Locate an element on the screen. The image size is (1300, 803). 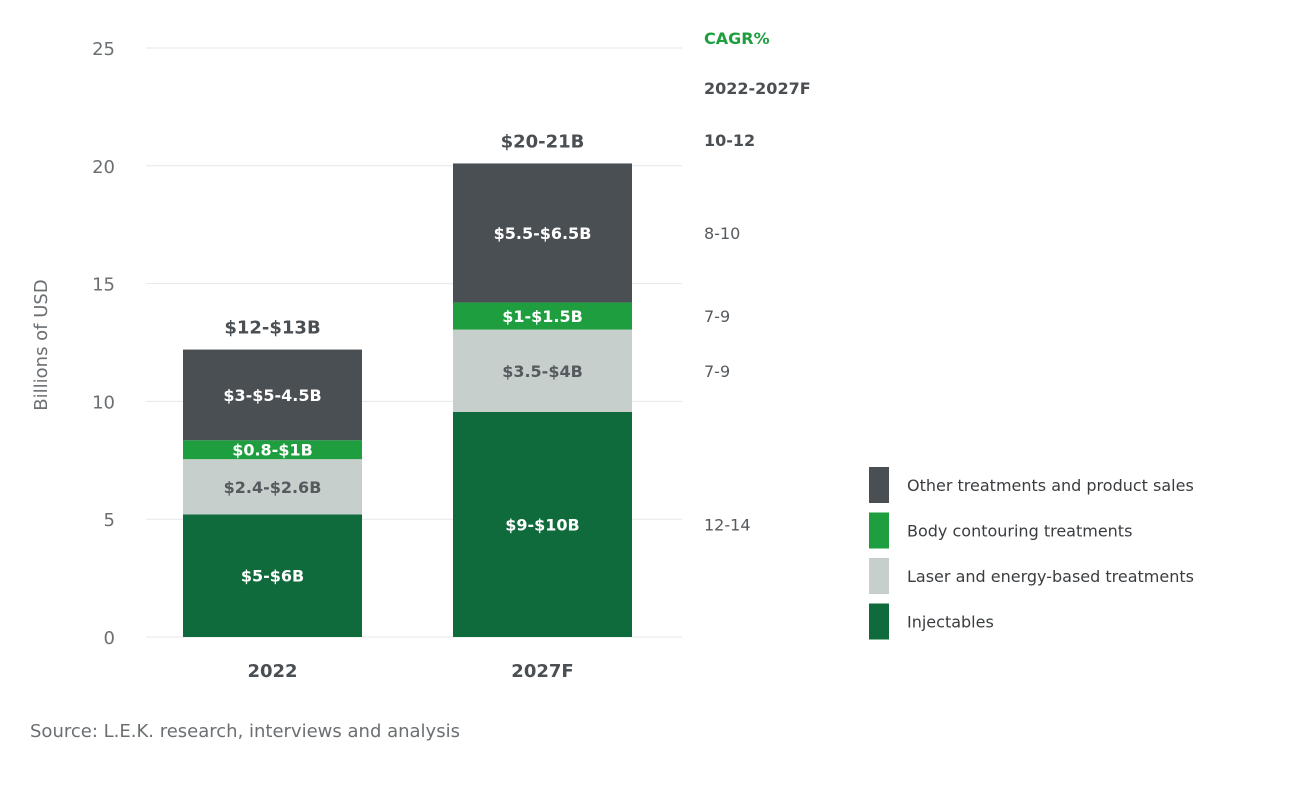
legend-label: Injectables is located at coordinates (950, 622).